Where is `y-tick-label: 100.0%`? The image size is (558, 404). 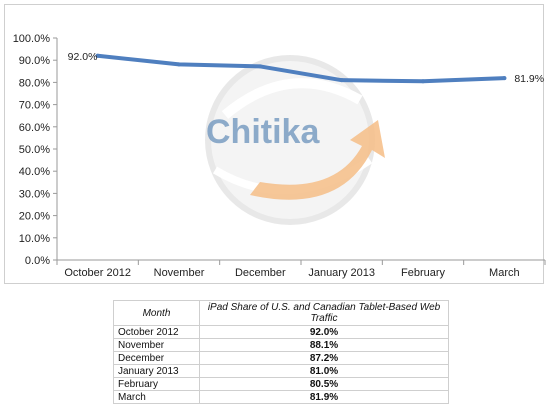
y-tick-label: 100.0% is located at coordinates (32, 39).